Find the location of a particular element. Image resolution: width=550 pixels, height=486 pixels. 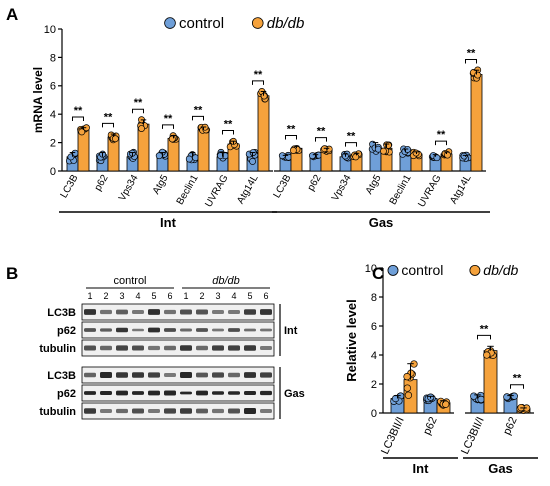

lane-number: 2 is located at coordinates (105, 296).